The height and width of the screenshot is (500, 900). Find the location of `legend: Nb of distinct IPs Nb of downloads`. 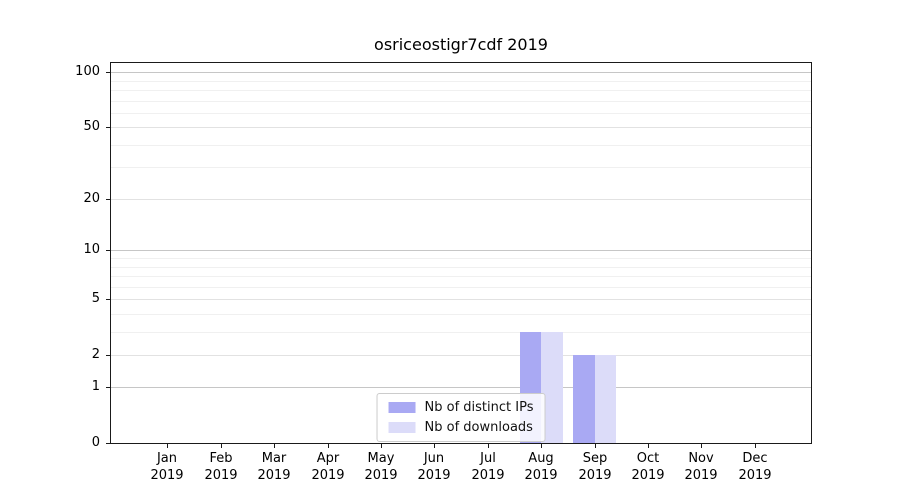

legend: Nb of distinct IPs Nb of downloads is located at coordinates (461, 417).